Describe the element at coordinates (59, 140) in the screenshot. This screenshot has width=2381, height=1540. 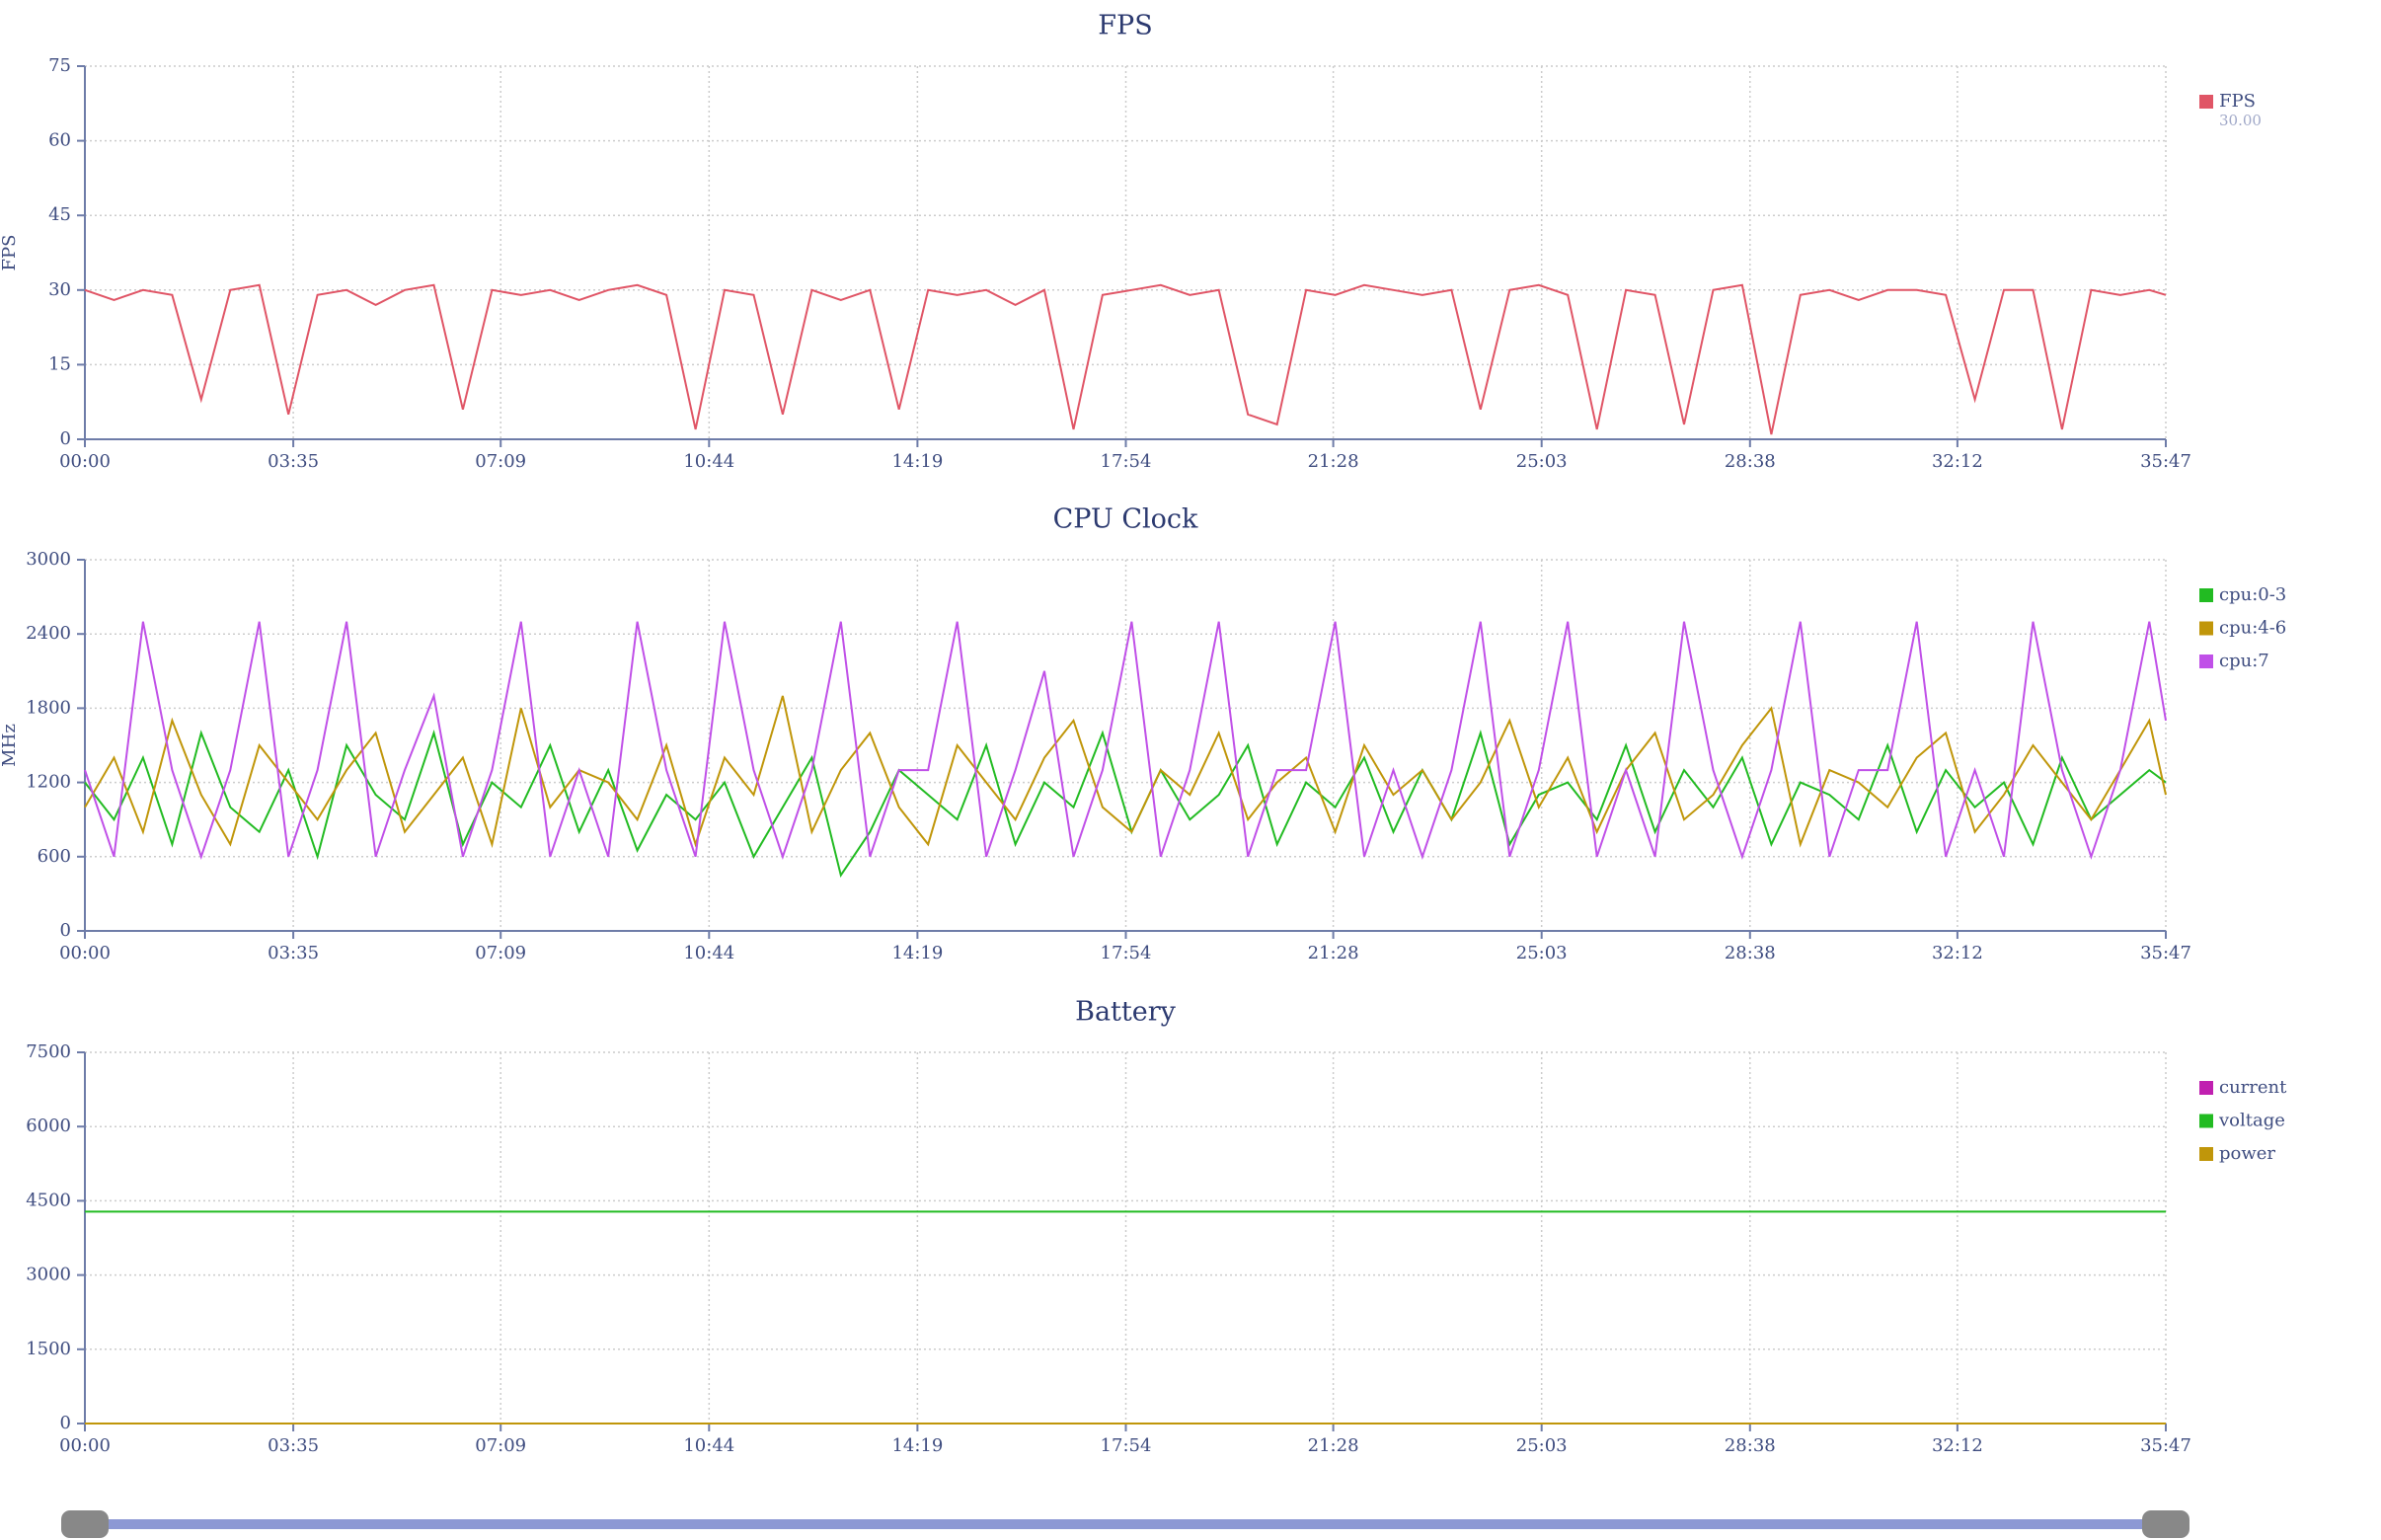
I see `y-tick-label: 60` at that location.